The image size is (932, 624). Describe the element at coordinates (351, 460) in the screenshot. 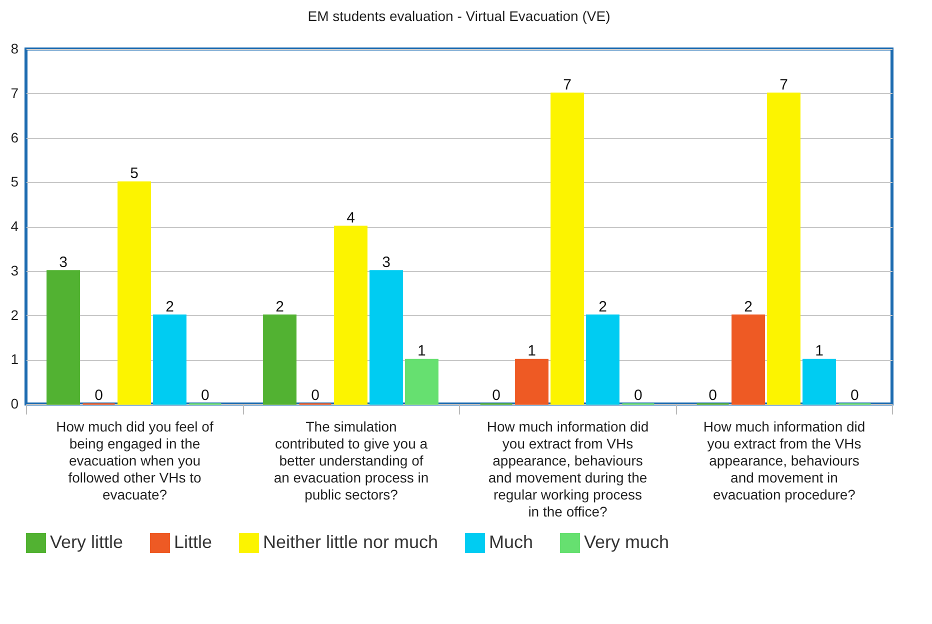

I see `x-tick-label: The simulation contributed to give you a better understanding of an evacuation process in public sectors?` at that location.